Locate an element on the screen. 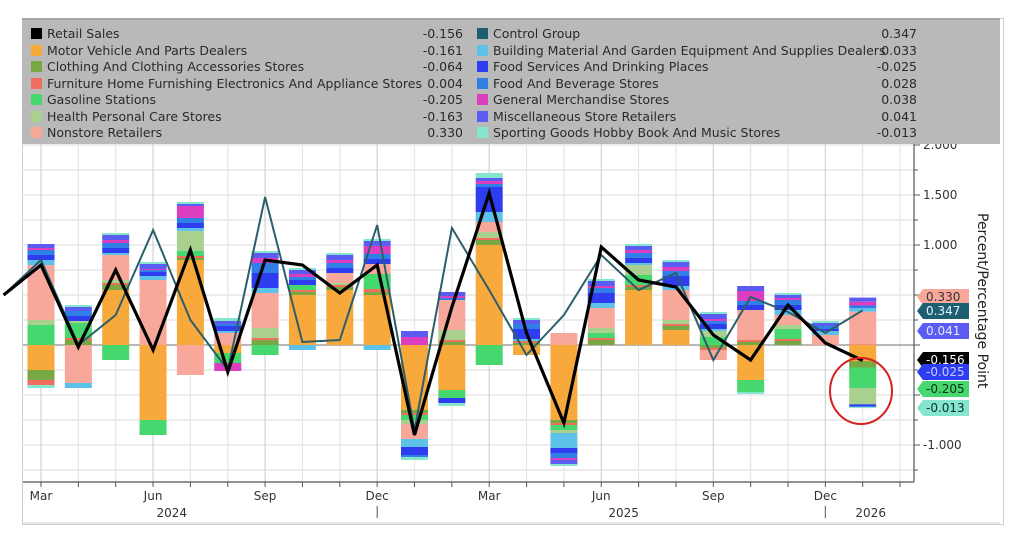 The height and width of the screenshot is (548, 1024). legend-value: 0.033 is located at coordinates (899, 50).